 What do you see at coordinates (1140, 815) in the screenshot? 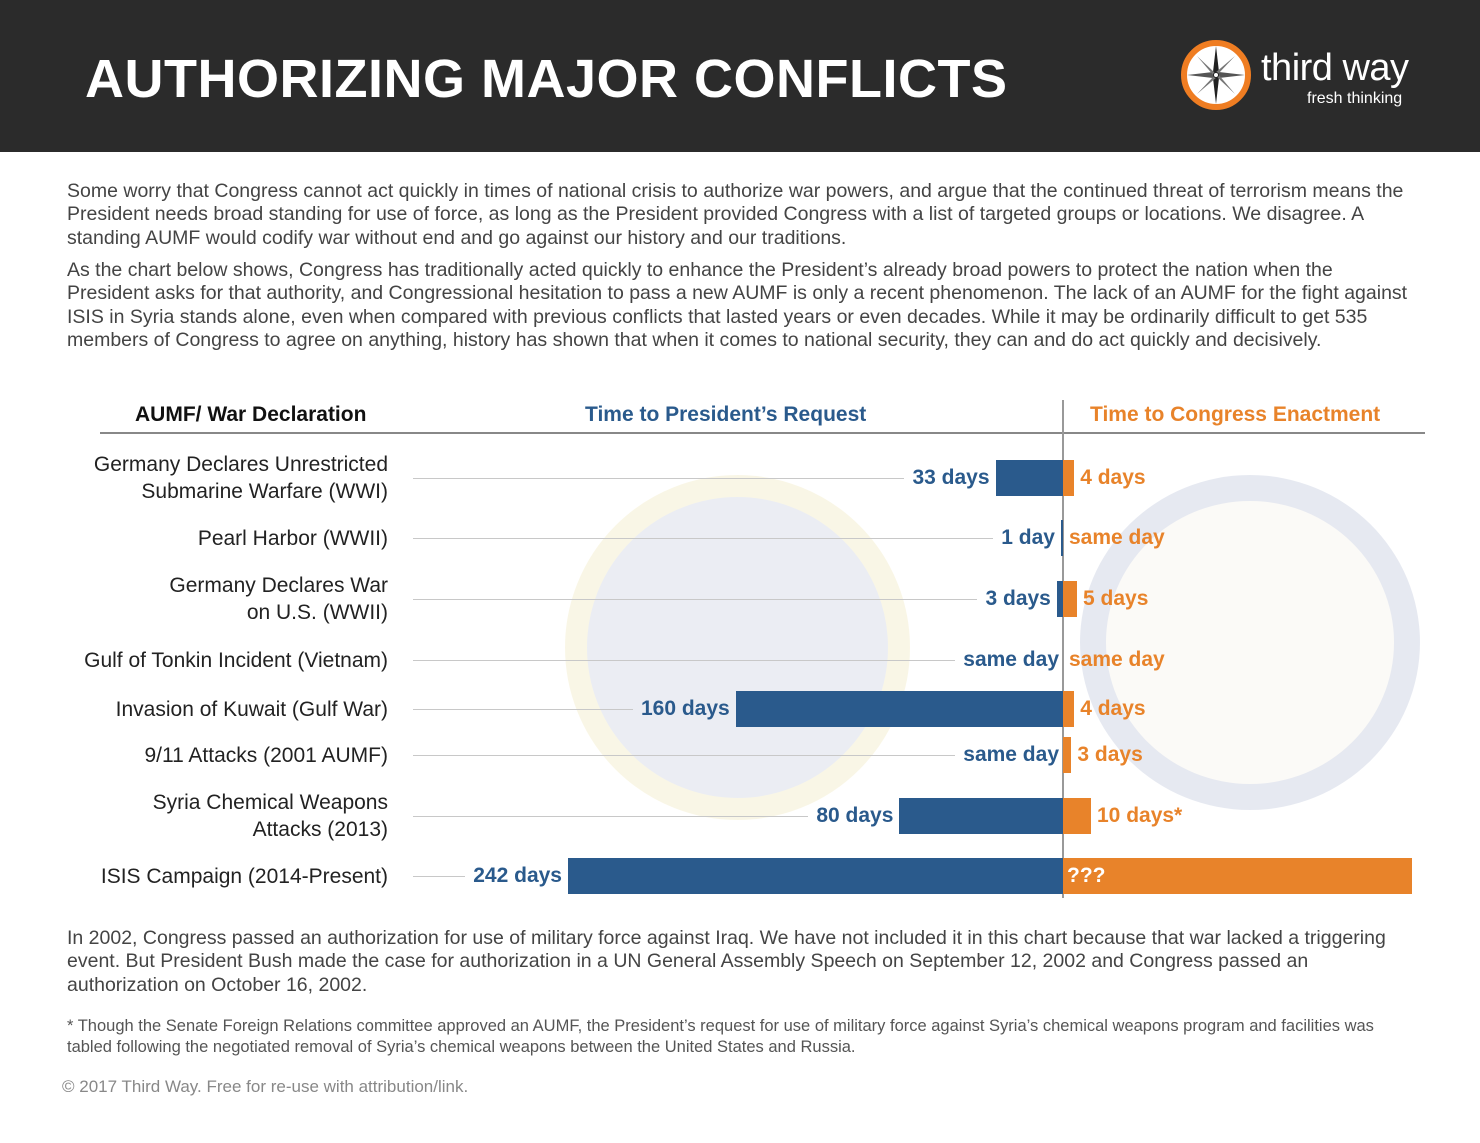
I see `congress-value-label: 10 days*` at bounding box center [1140, 815].